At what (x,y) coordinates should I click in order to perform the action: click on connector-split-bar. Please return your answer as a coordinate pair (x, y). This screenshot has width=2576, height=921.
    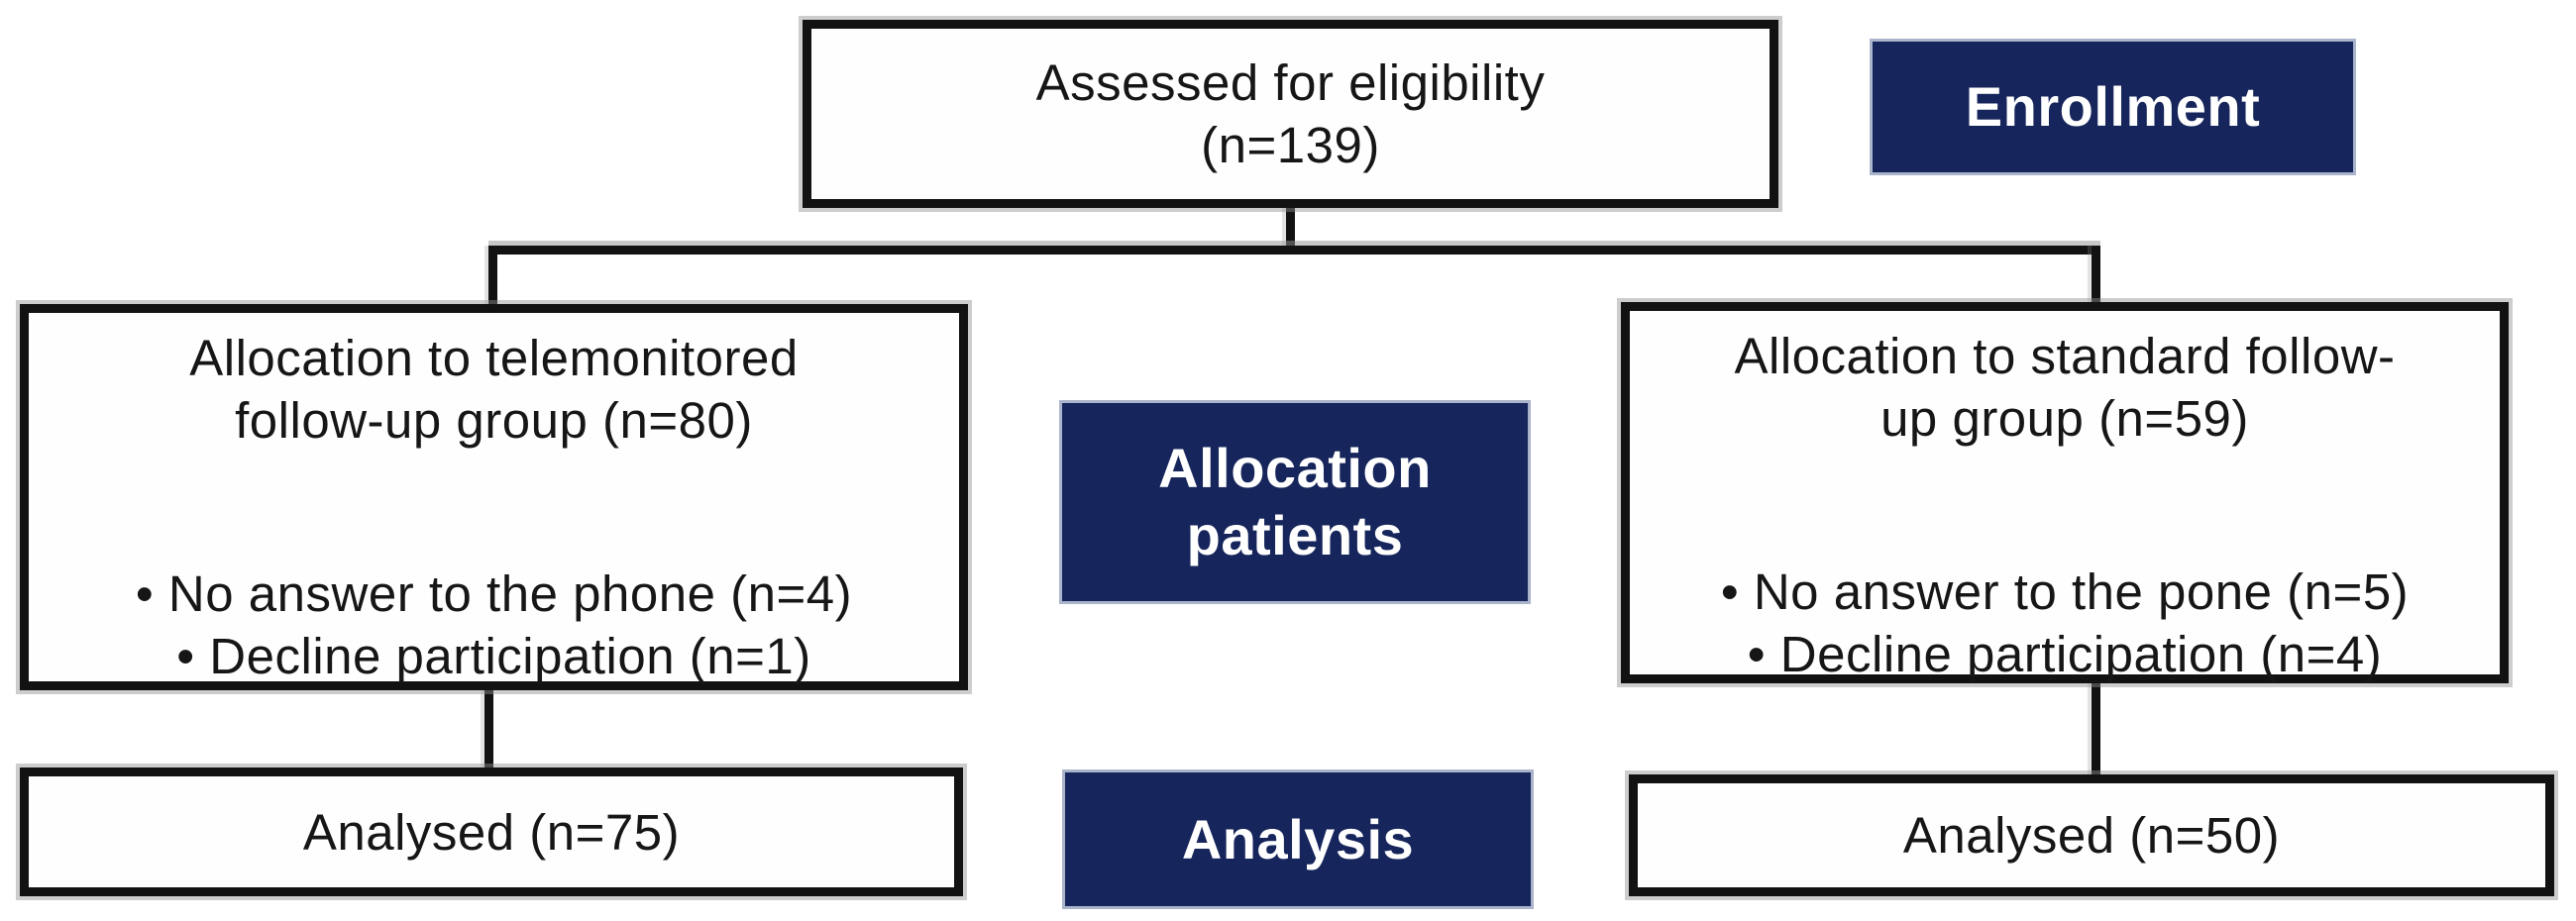
    Looking at the image, I should click on (1294, 250).